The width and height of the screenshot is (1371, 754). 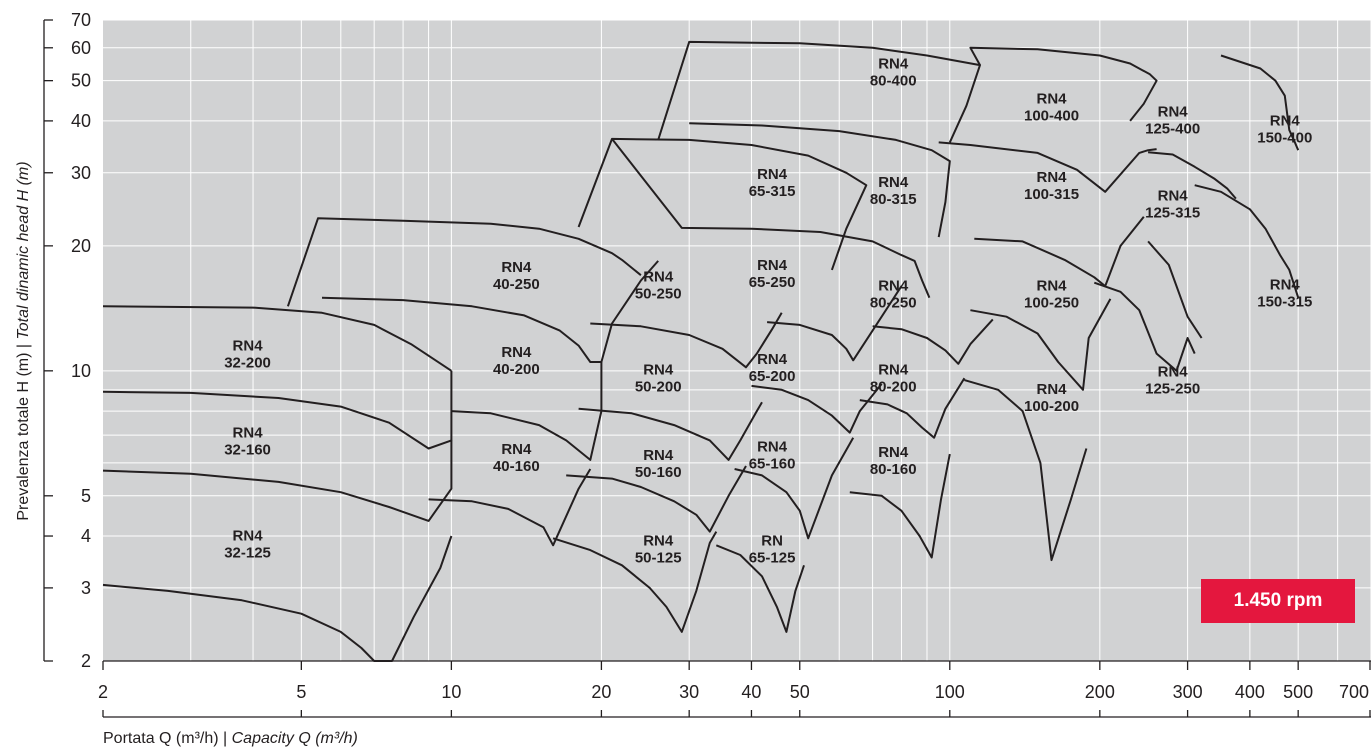 What do you see at coordinates (516, 369) in the screenshot?
I see `region-label: 40-200` at bounding box center [516, 369].